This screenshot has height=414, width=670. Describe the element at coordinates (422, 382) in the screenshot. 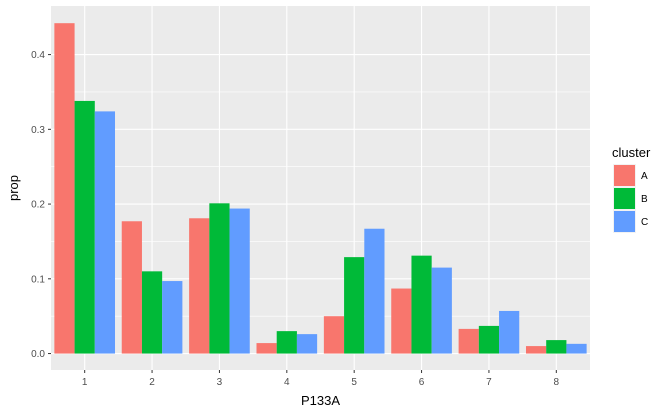

I see `x-tick-label: 6` at that location.